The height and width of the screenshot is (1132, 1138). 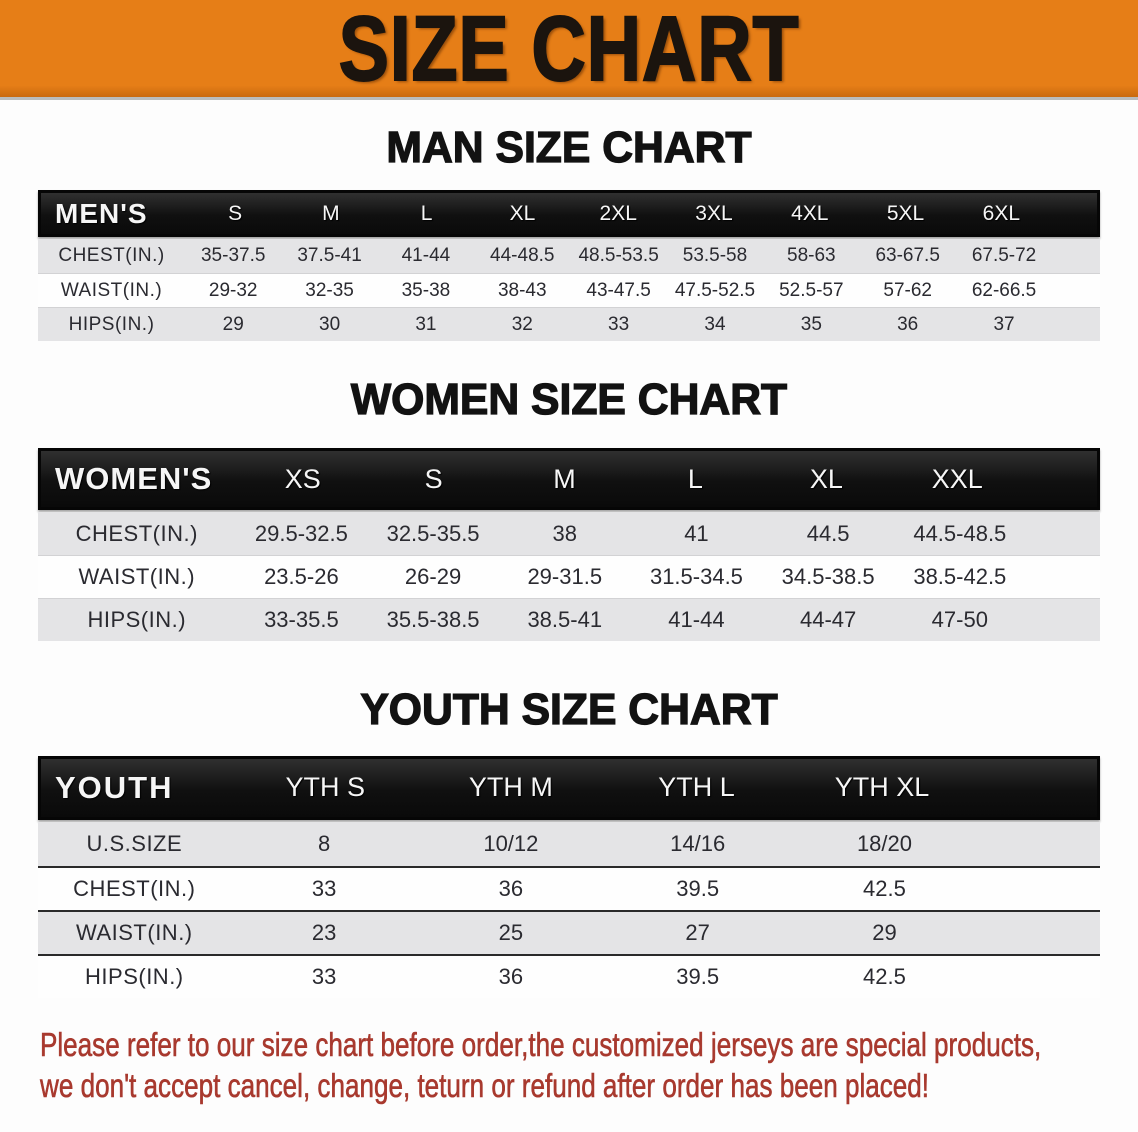 What do you see at coordinates (522, 256) in the screenshot?
I see `size-cell: 44-48.5` at bounding box center [522, 256].